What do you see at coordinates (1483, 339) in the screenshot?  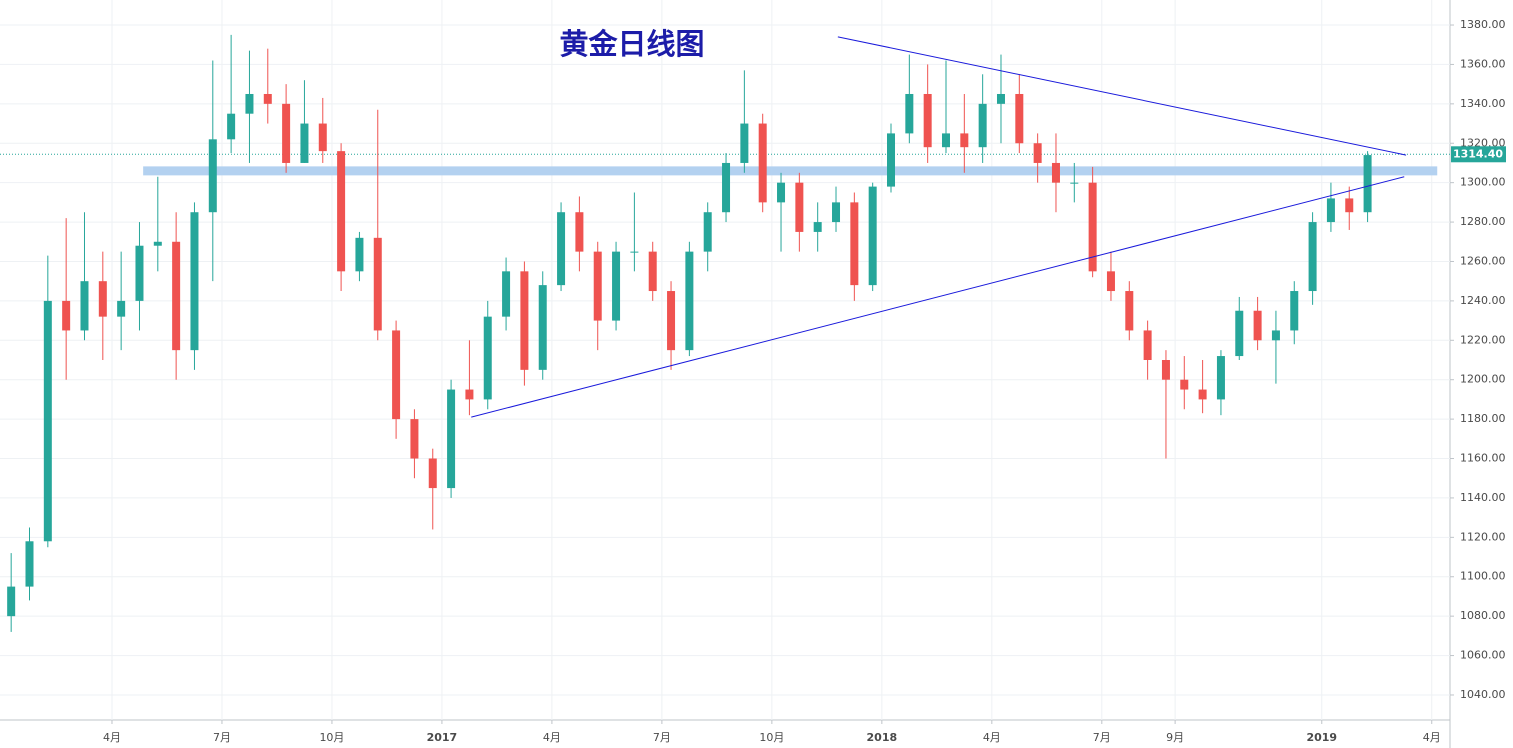 I see `y-tick-label: 1220.00` at bounding box center [1483, 339].